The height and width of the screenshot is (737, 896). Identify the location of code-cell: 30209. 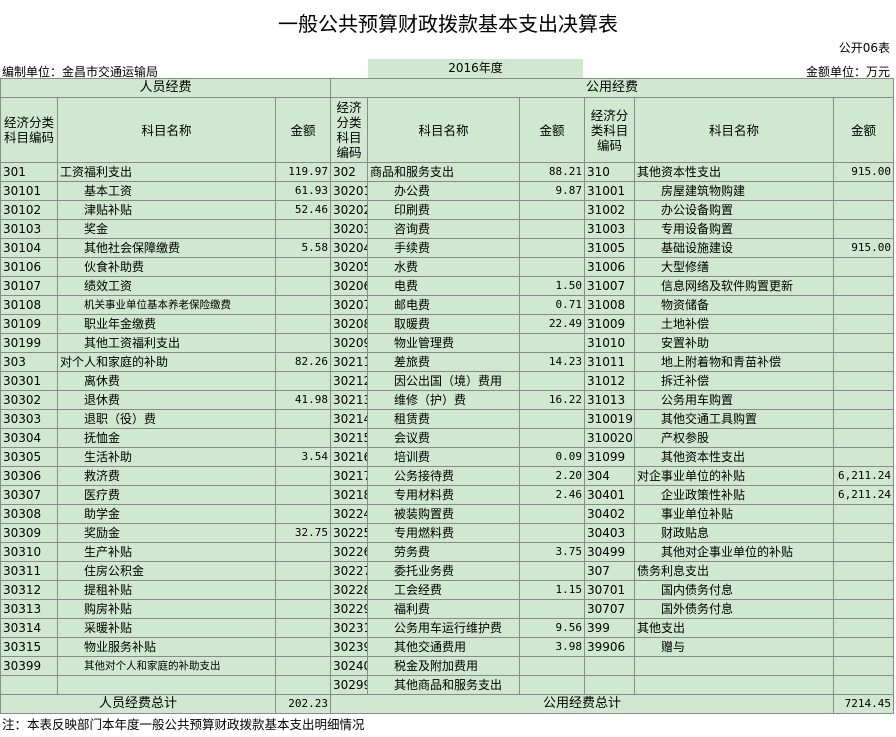
(349, 343).